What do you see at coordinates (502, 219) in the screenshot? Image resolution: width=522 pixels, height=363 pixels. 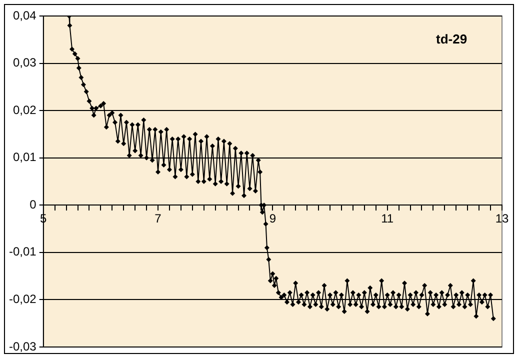 I see `x-tick-label: 13` at bounding box center [502, 219].